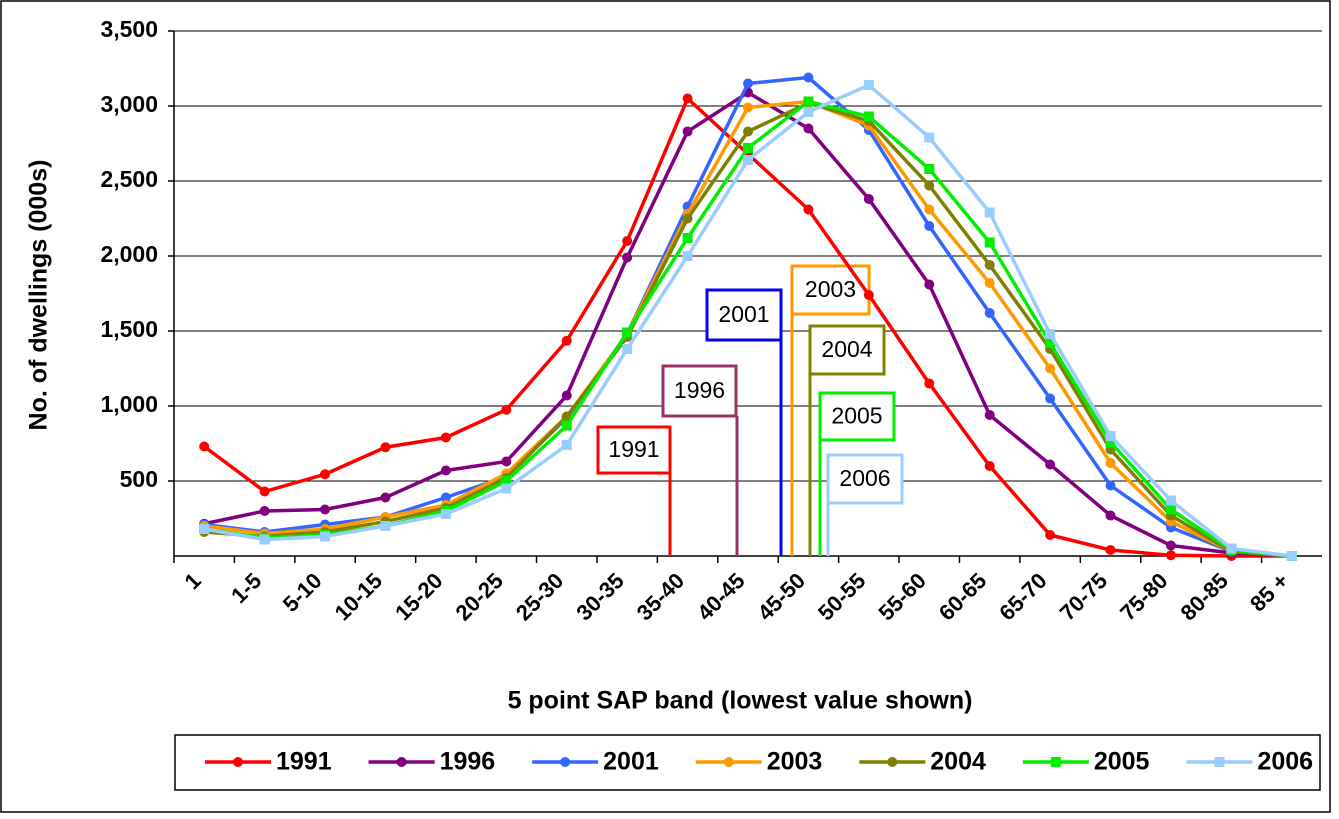  What do you see at coordinates (795, 762) in the screenshot?
I see `legend-label: 2003` at bounding box center [795, 762].